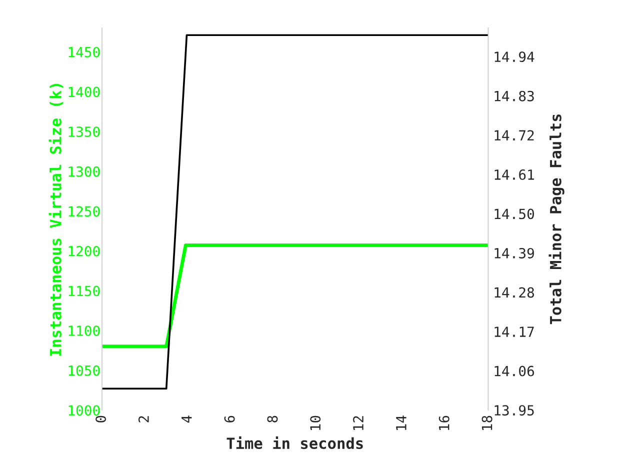 The image size is (618, 466). Describe the element at coordinates (401, 423) in the screenshot. I see `x-tick-label: 14` at that location.